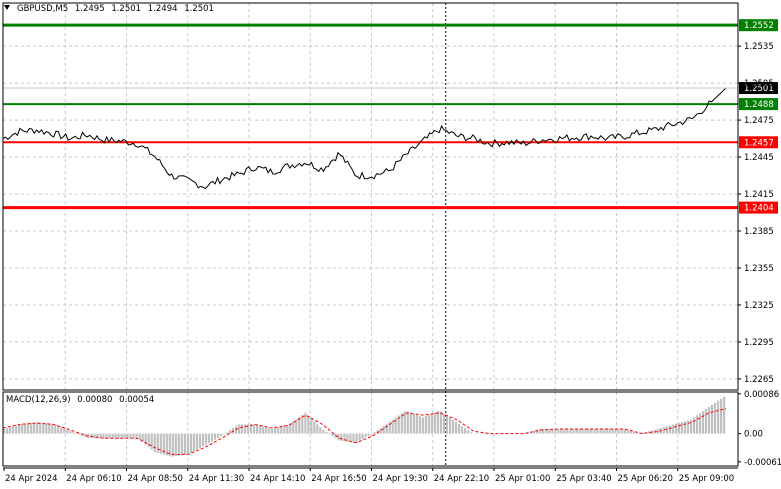  Describe the element at coordinates (364, 431) in the screenshot. I see `macd-signal-line` at that location.